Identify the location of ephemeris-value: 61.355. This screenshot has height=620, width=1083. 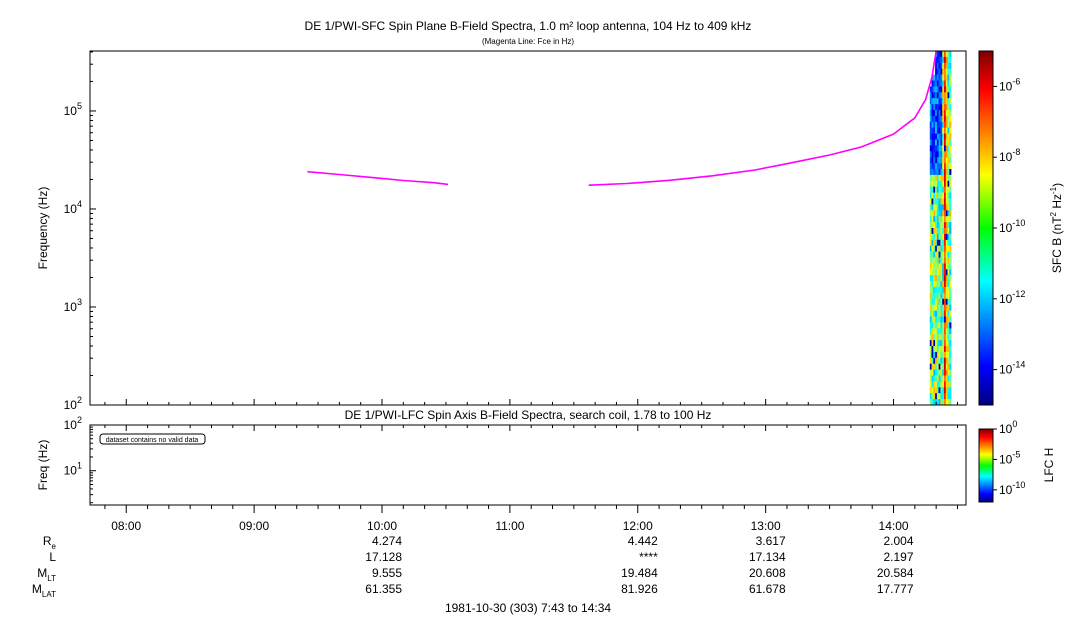
(383, 589).